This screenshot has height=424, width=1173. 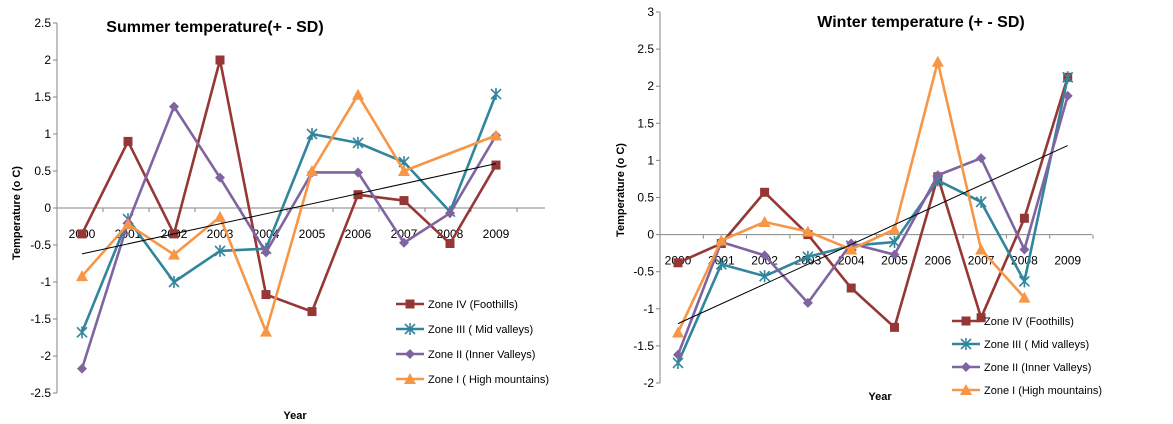 I want to click on legend-label: Zone II (Inner Valleys), so click(x=1037, y=368).